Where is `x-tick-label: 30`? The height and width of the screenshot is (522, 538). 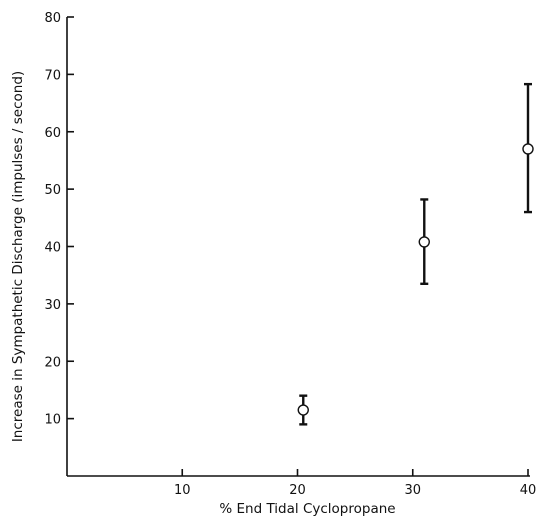
x-tick-label: 30 is located at coordinates (412, 490).